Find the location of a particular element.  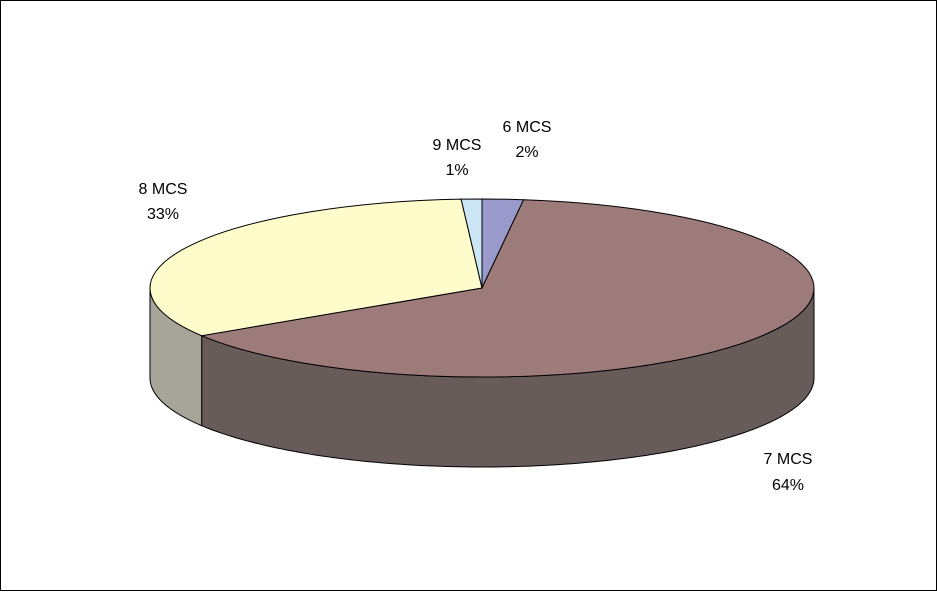

label-8-mcs-name: 8 MCS is located at coordinates (163, 189).